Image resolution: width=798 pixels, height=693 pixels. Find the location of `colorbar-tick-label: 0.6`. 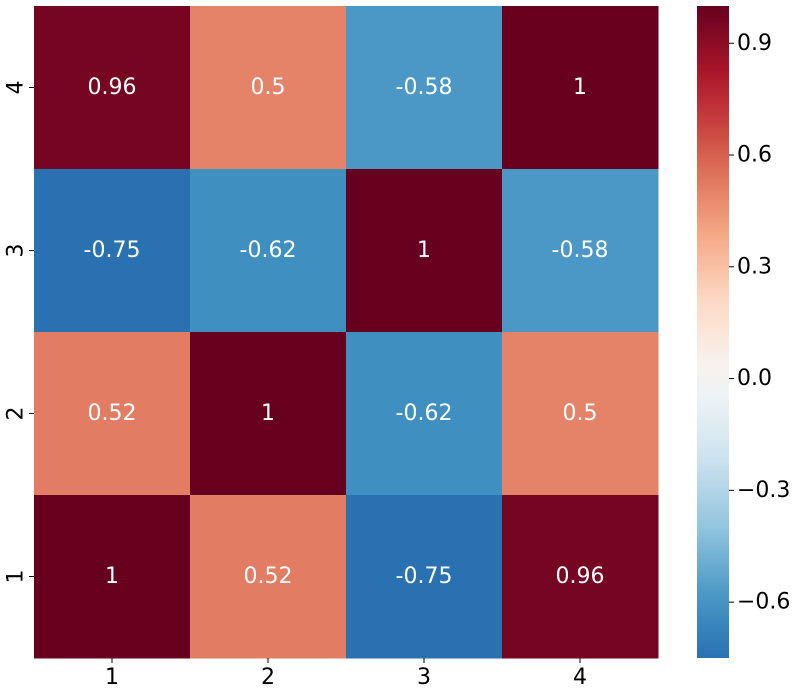

colorbar-tick-label: 0.6 is located at coordinates (754, 155).